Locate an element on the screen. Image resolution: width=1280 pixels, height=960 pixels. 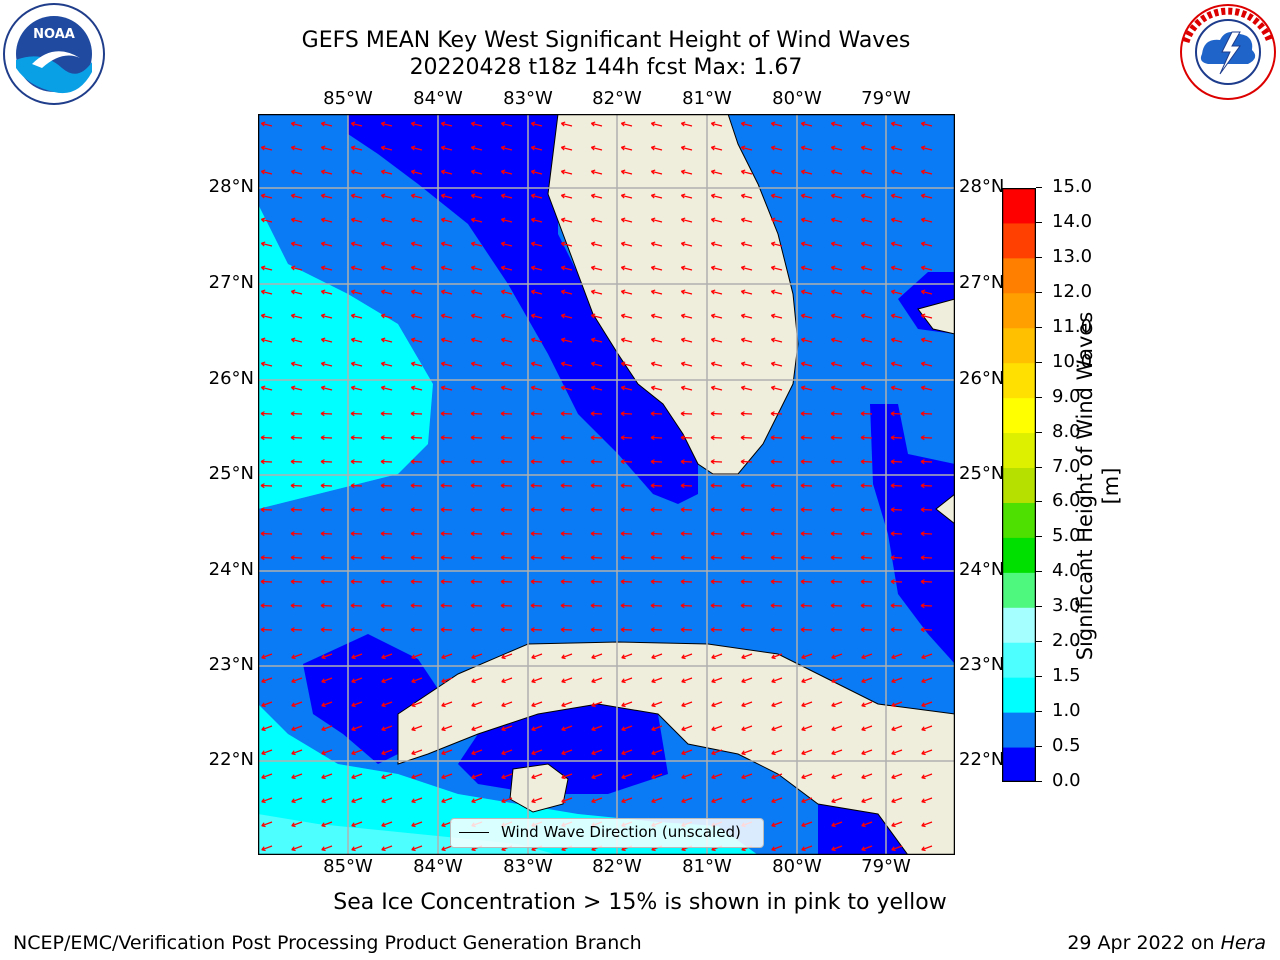
colorbar-tick-label: 0.5 is located at coordinates (1066, 746).